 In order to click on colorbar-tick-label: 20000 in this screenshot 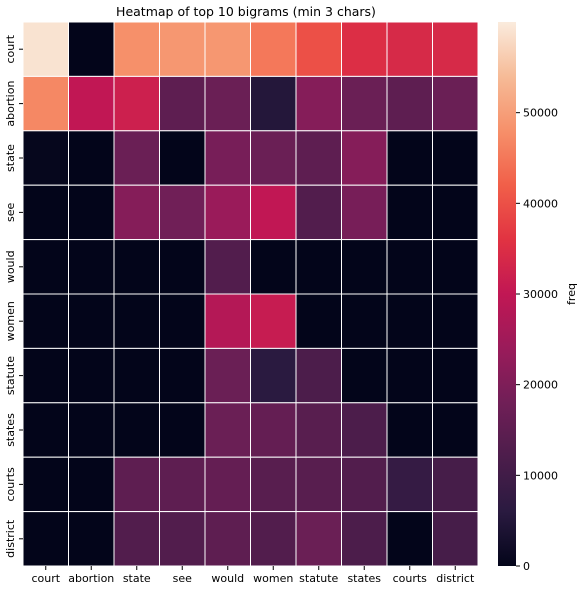, I will do `click(540, 385)`.